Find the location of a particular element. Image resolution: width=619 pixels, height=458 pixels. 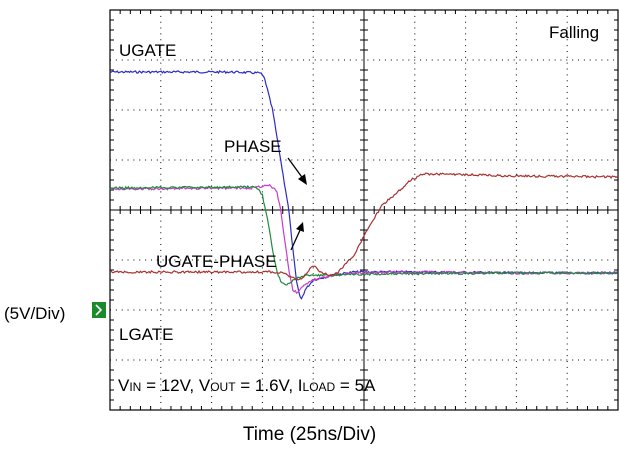

ugate-label: UGATE is located at coordinates (147, 50).